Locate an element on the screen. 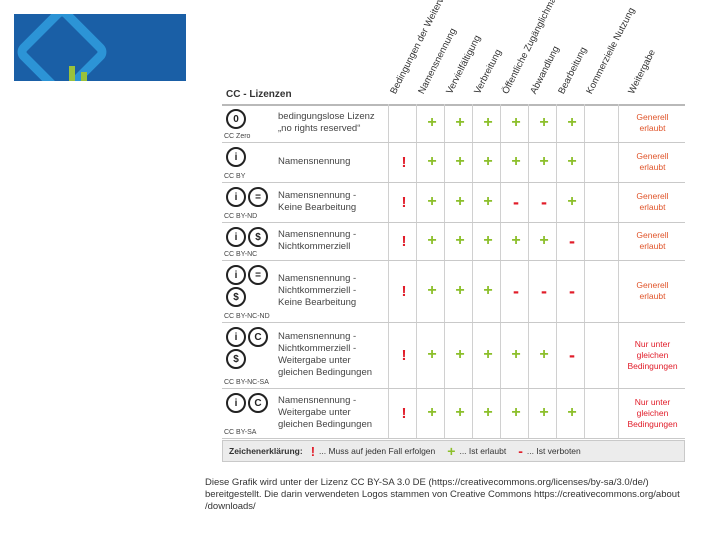 The image size is (720, 540). license-description: Namensnennung - Nichtkommerziell is located at coordinates (333, 241).